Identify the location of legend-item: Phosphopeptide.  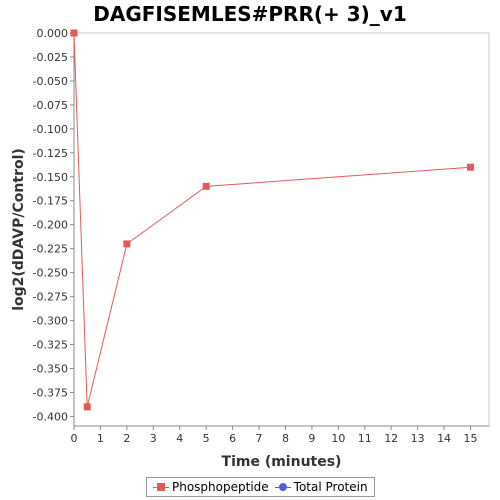
(211, 487).